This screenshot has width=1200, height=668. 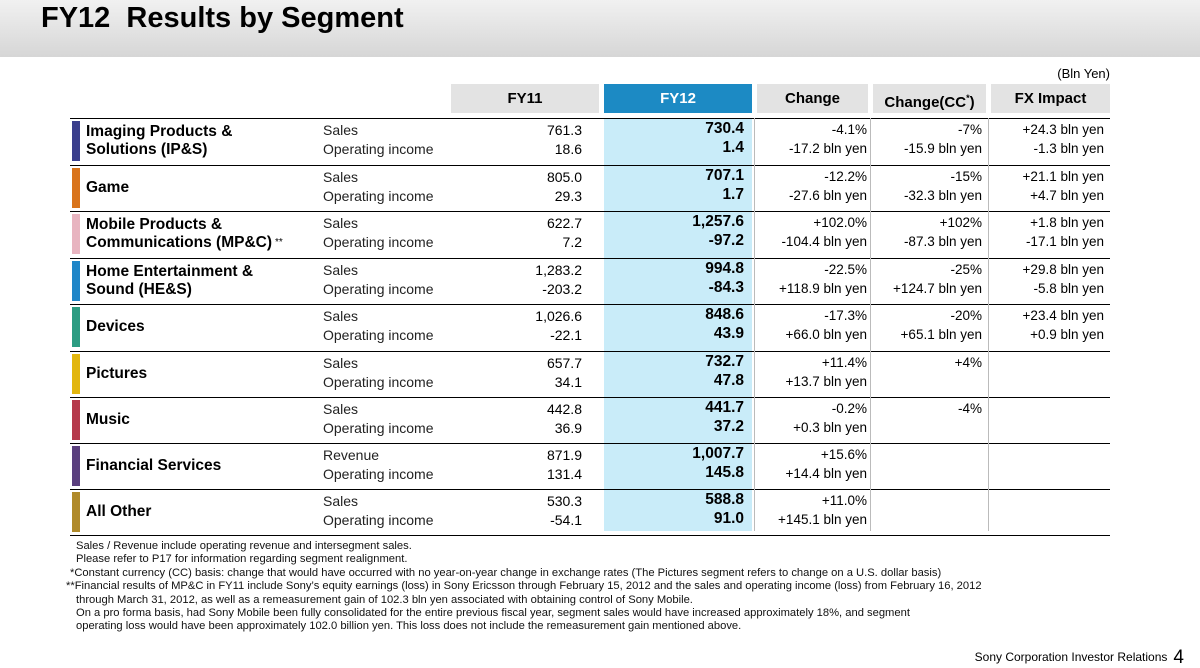 I want to click on segment-name: Music, so click(x=108, y=420).